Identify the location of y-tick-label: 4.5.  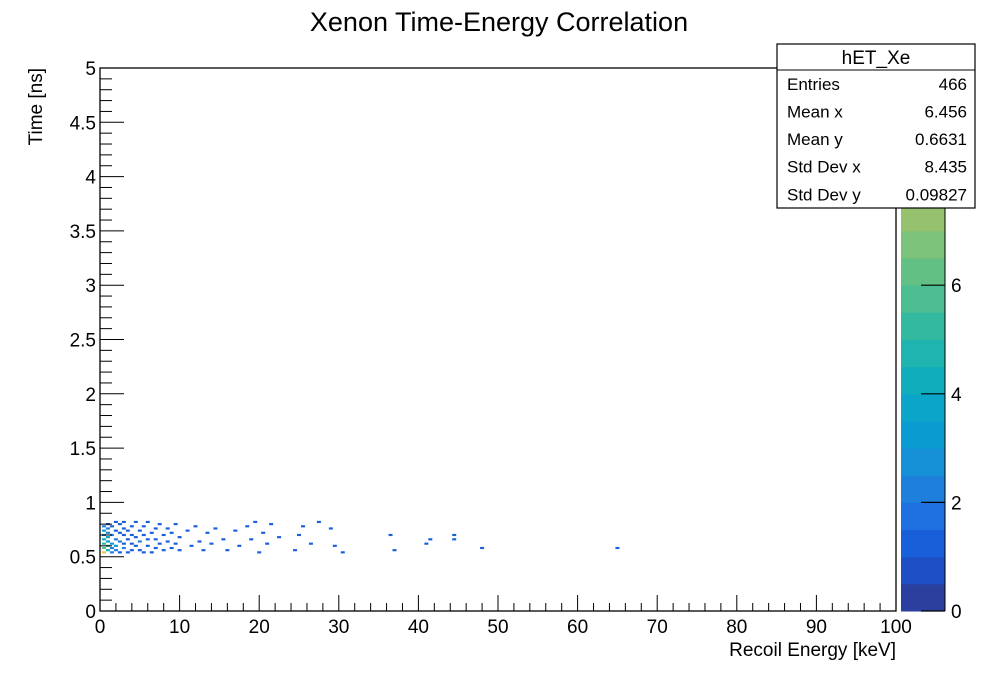
(83, 123).